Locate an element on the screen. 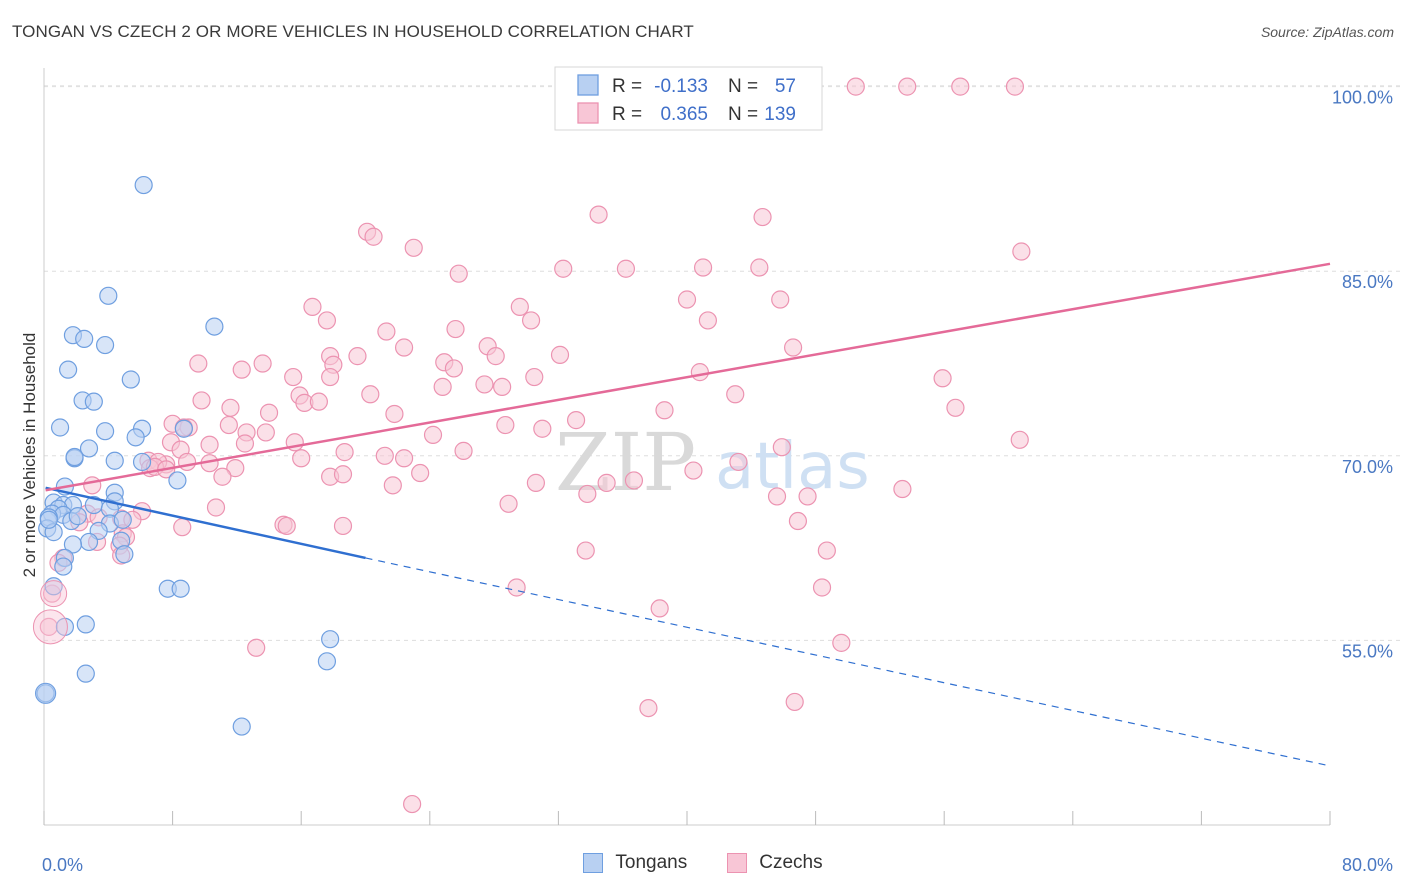  czechs-label: Czechs is located at coordinates (791, 862).